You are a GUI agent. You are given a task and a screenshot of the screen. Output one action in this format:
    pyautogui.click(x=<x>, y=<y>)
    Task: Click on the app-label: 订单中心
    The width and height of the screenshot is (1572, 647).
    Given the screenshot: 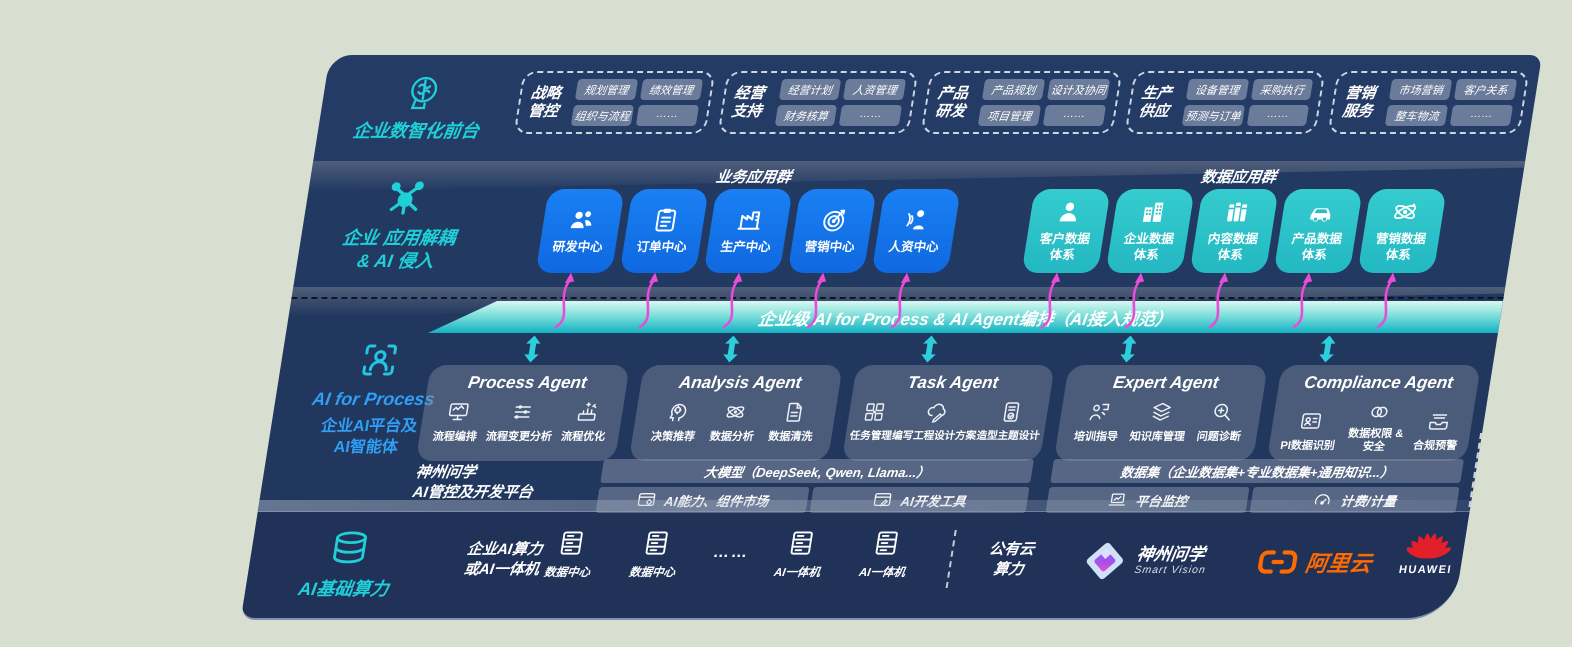 What is the action you would take?
    pyautogui.click(x=661, y=247)
    